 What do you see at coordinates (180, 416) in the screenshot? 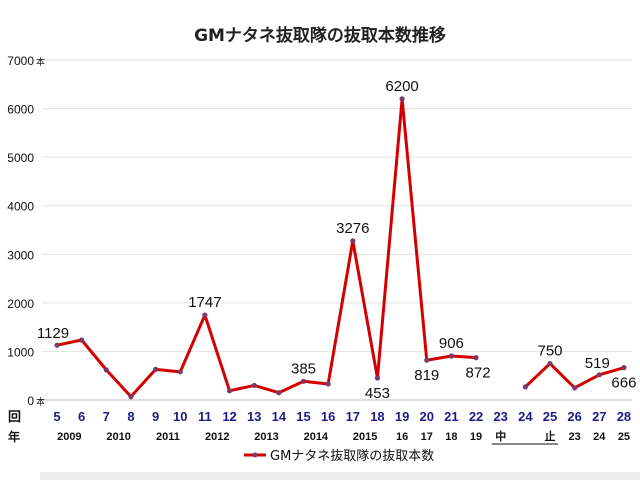
I see `x-tick-label: 10` at bounding box center [180, 416].